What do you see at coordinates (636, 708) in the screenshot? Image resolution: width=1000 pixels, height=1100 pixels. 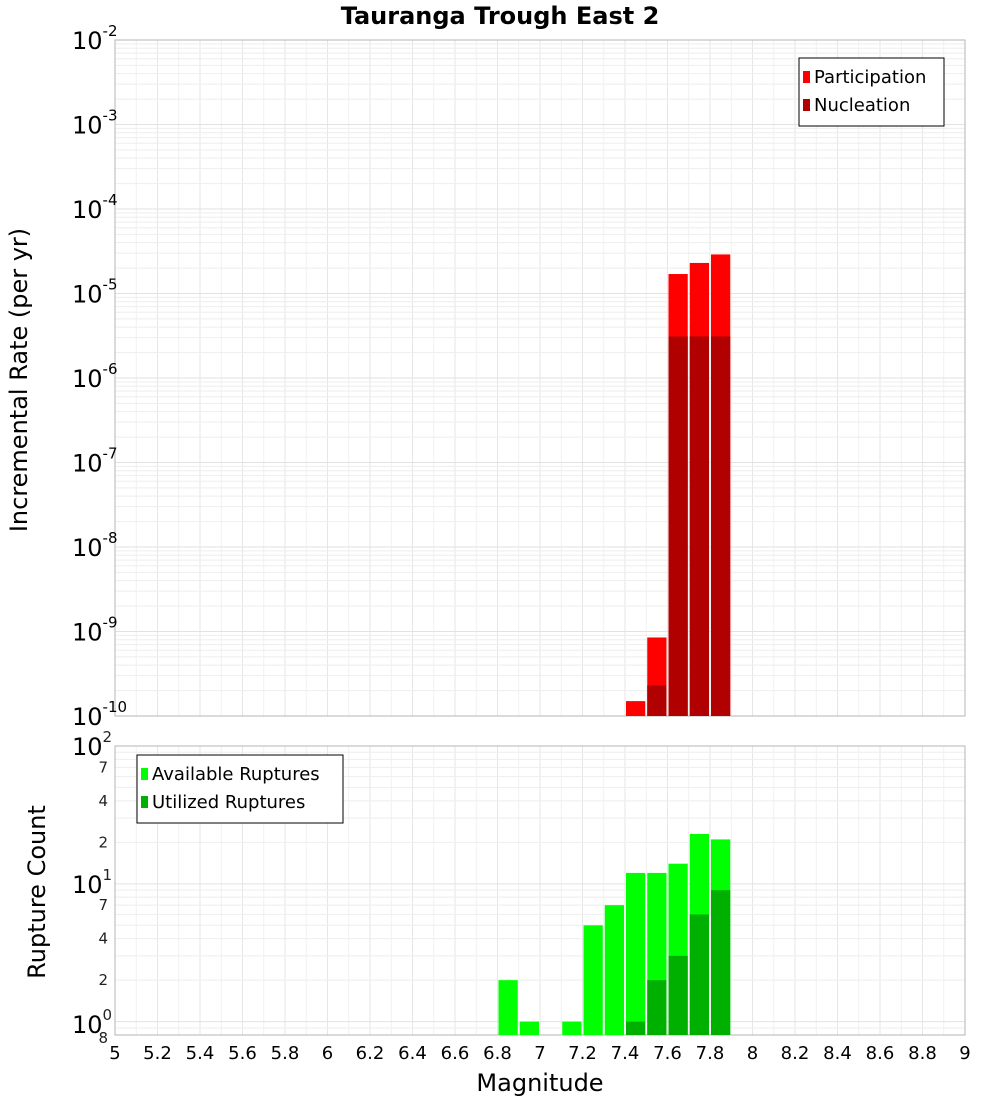 I see `bar-participation` at bounding box center [636, 708].